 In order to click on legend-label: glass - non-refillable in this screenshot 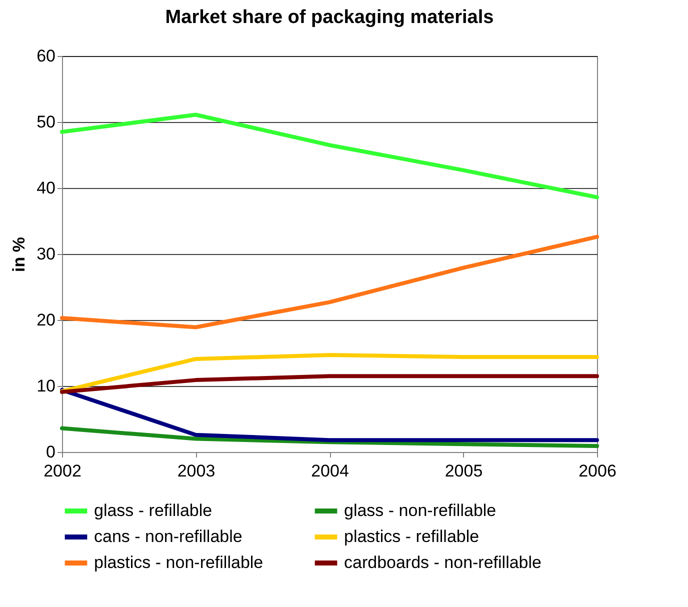, I will do `click(420, 510)`.